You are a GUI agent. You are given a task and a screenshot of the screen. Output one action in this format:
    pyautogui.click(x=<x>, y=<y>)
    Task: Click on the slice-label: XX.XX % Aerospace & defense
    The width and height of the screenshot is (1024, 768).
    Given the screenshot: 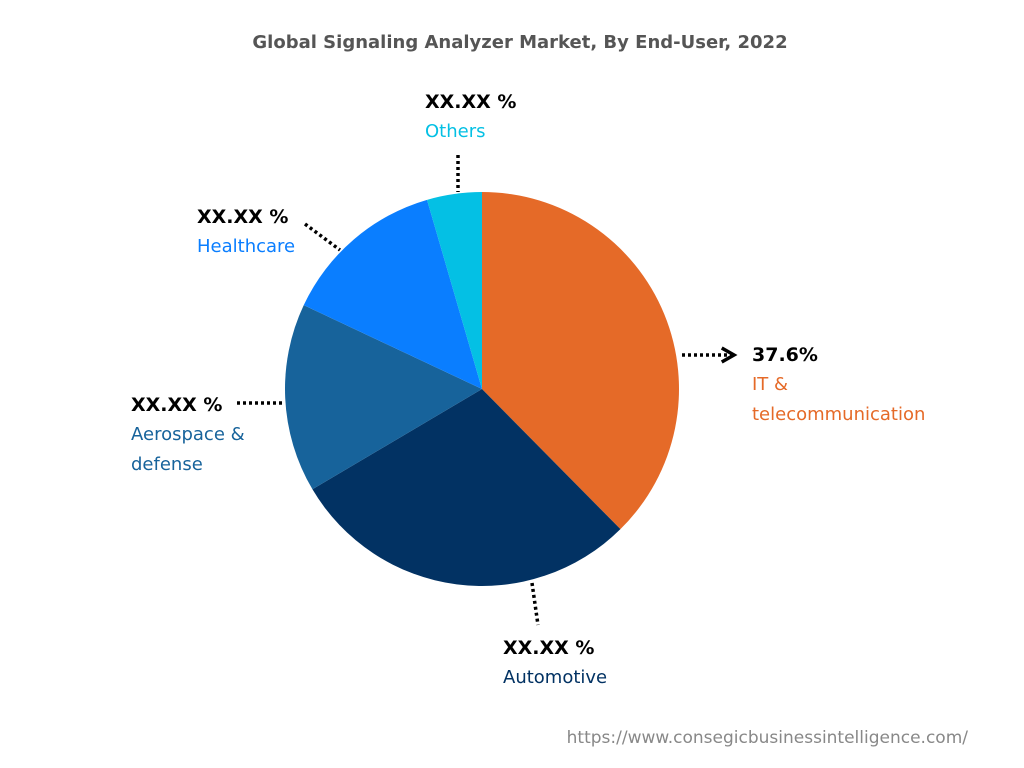 What is the action you would take?
    pyautogui.click(x=196, y=435)
    